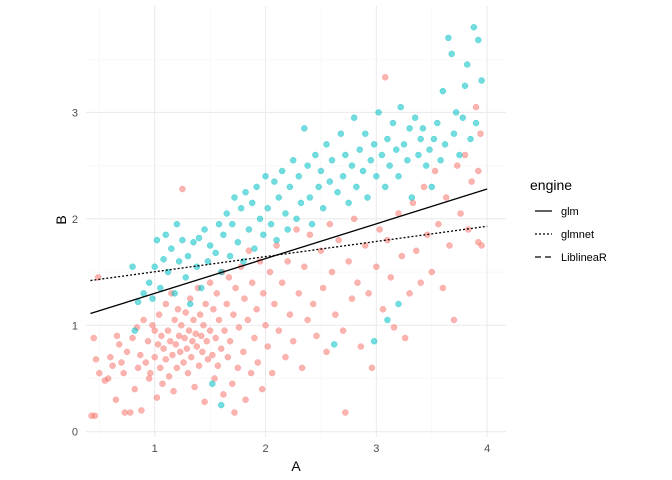 This screenshot has width=672, height=480. I want to click on y-tick-label: 2, so click(75, 220).